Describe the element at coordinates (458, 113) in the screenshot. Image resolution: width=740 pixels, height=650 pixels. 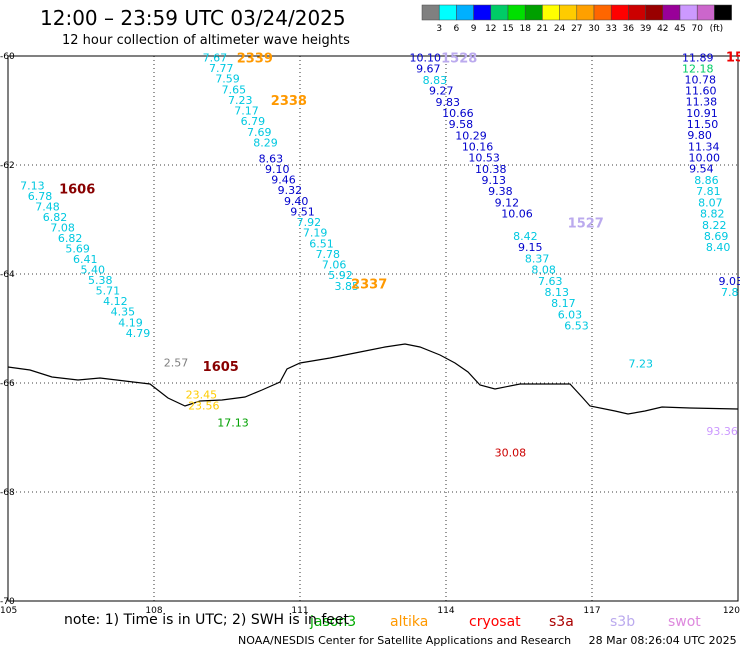
I see `wave-height-label: 10.66` at that location.